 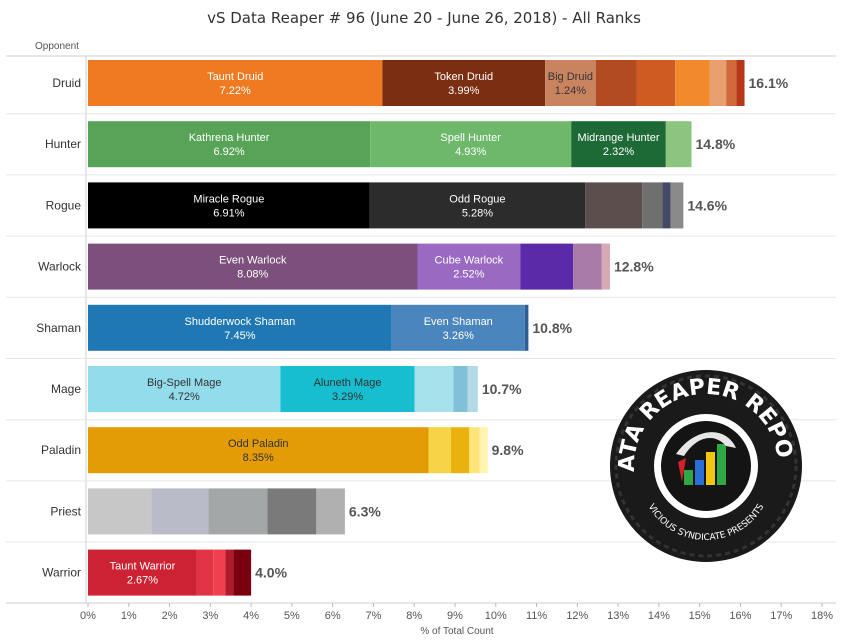 I want to click on x-tick-label: 18%, so click(x=822, y=616).